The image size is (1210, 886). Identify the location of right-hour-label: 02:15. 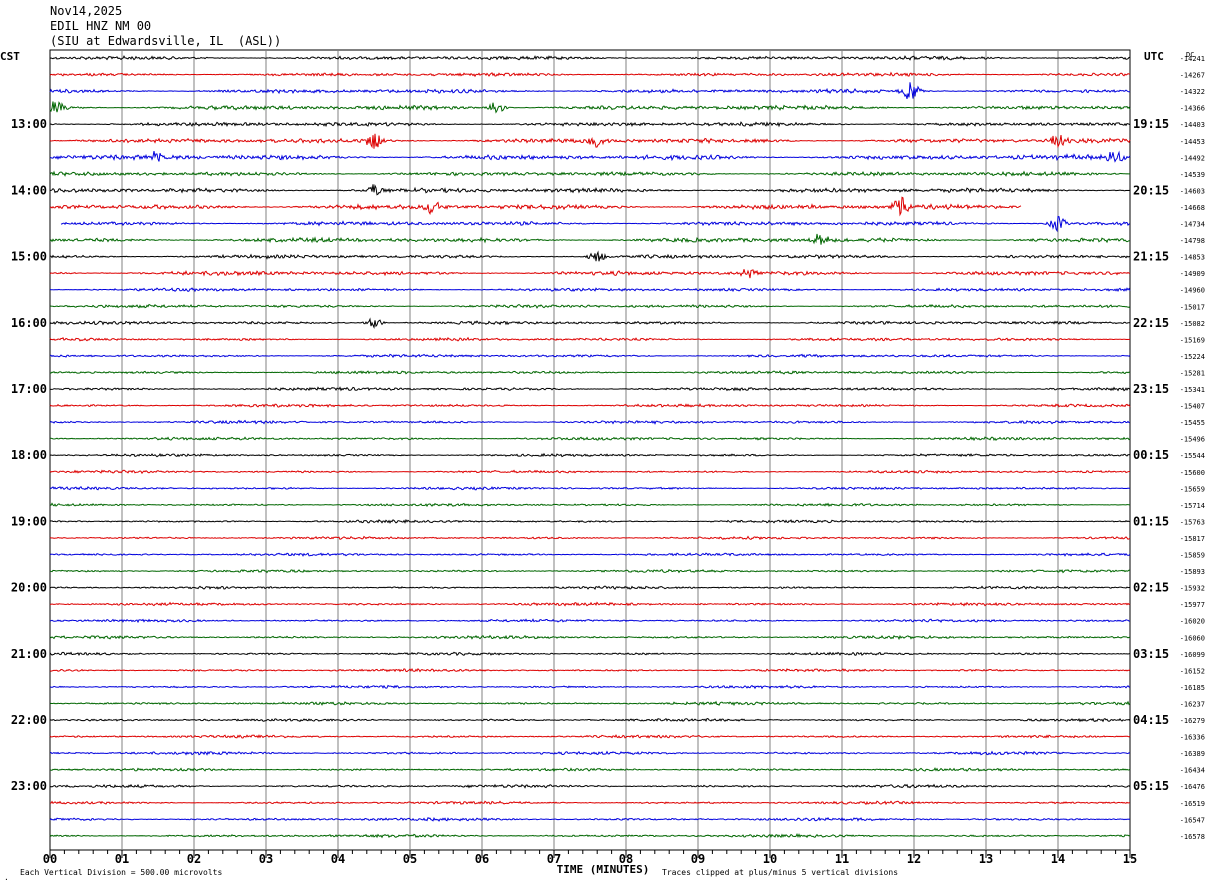
(1151, 588).